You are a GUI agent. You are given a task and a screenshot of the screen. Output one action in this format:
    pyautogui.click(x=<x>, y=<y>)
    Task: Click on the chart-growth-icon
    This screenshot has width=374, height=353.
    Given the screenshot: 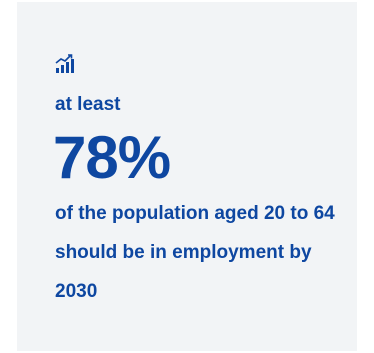 What is the action you would take?
    pyautogui.click(x=65, y=64)
    